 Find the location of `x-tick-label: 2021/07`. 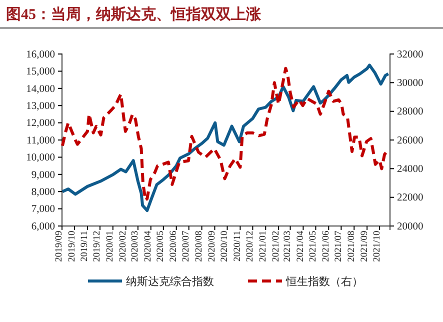

x-tick-label: 2021/07 is located at coordinates (339, 246).